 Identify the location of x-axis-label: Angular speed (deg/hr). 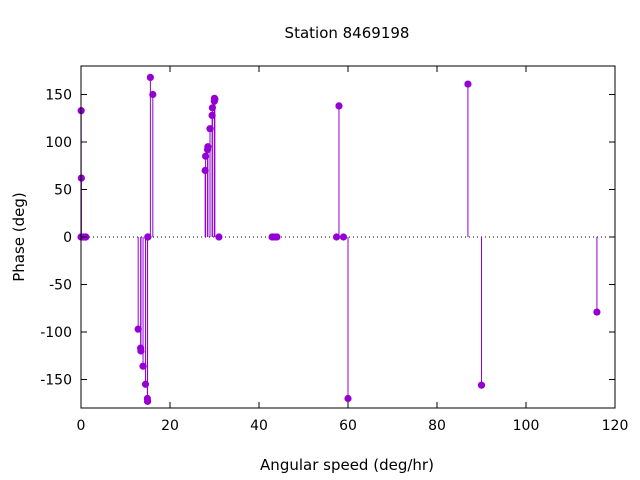
(347, 465).